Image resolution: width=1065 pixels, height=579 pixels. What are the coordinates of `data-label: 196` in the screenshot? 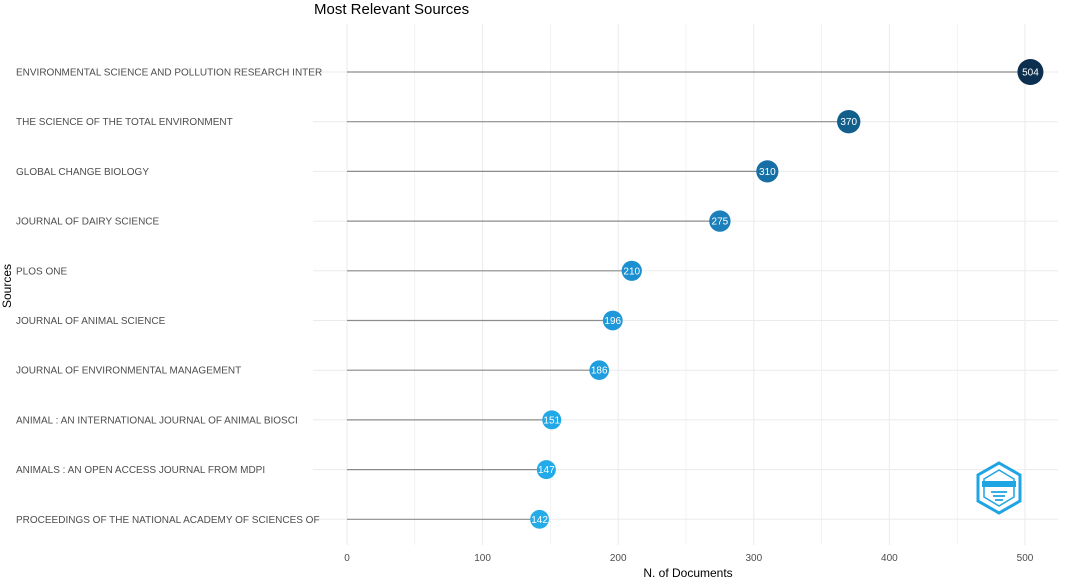 It's located at (612, 321).